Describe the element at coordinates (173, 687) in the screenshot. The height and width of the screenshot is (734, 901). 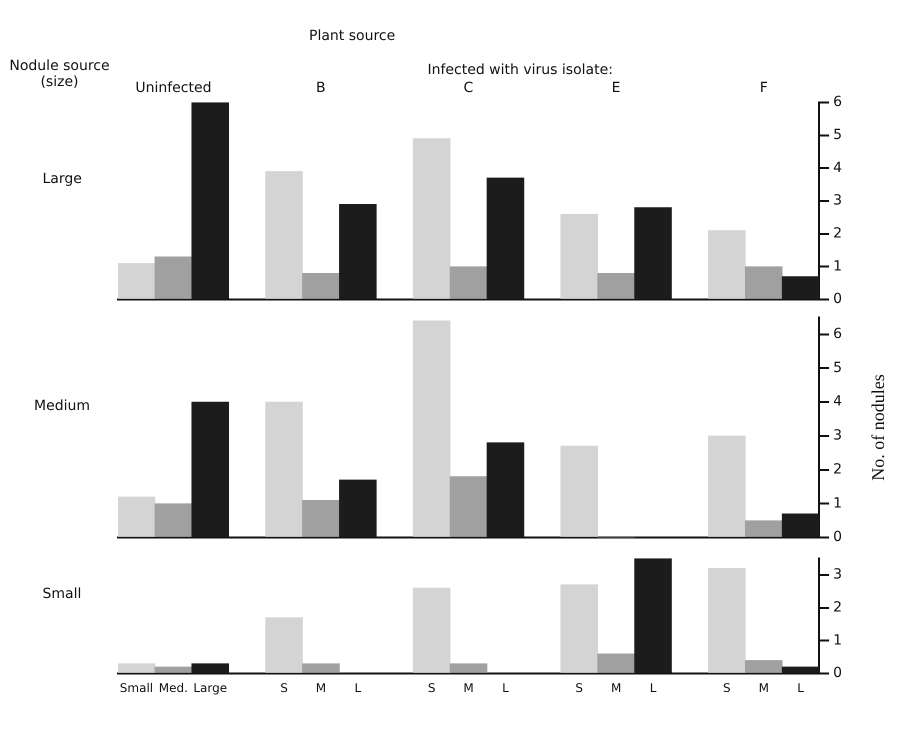
I see `x-tick-label: Med.` at that location.